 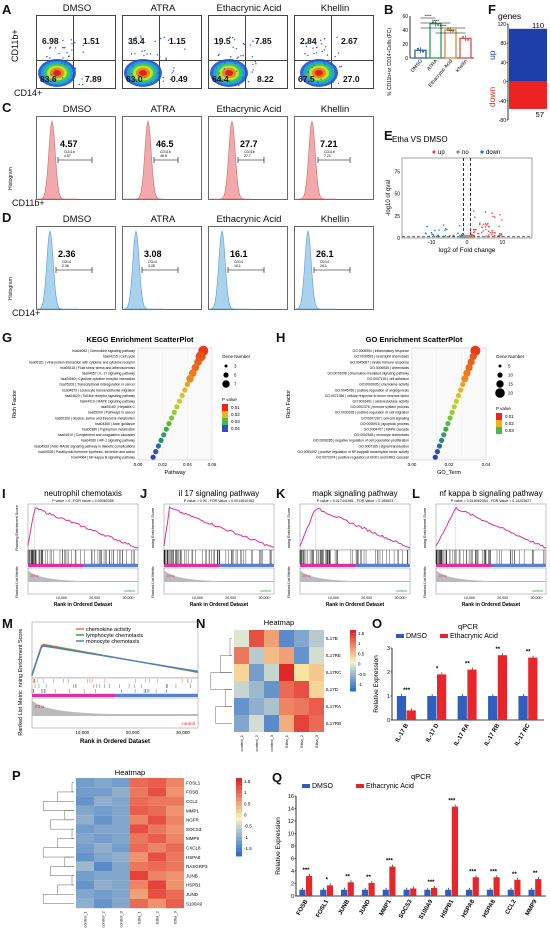 What do you see at coordinates (450, 235) in the screenshot?
I see `volcano-point-down` at bounding box center [450, 235].